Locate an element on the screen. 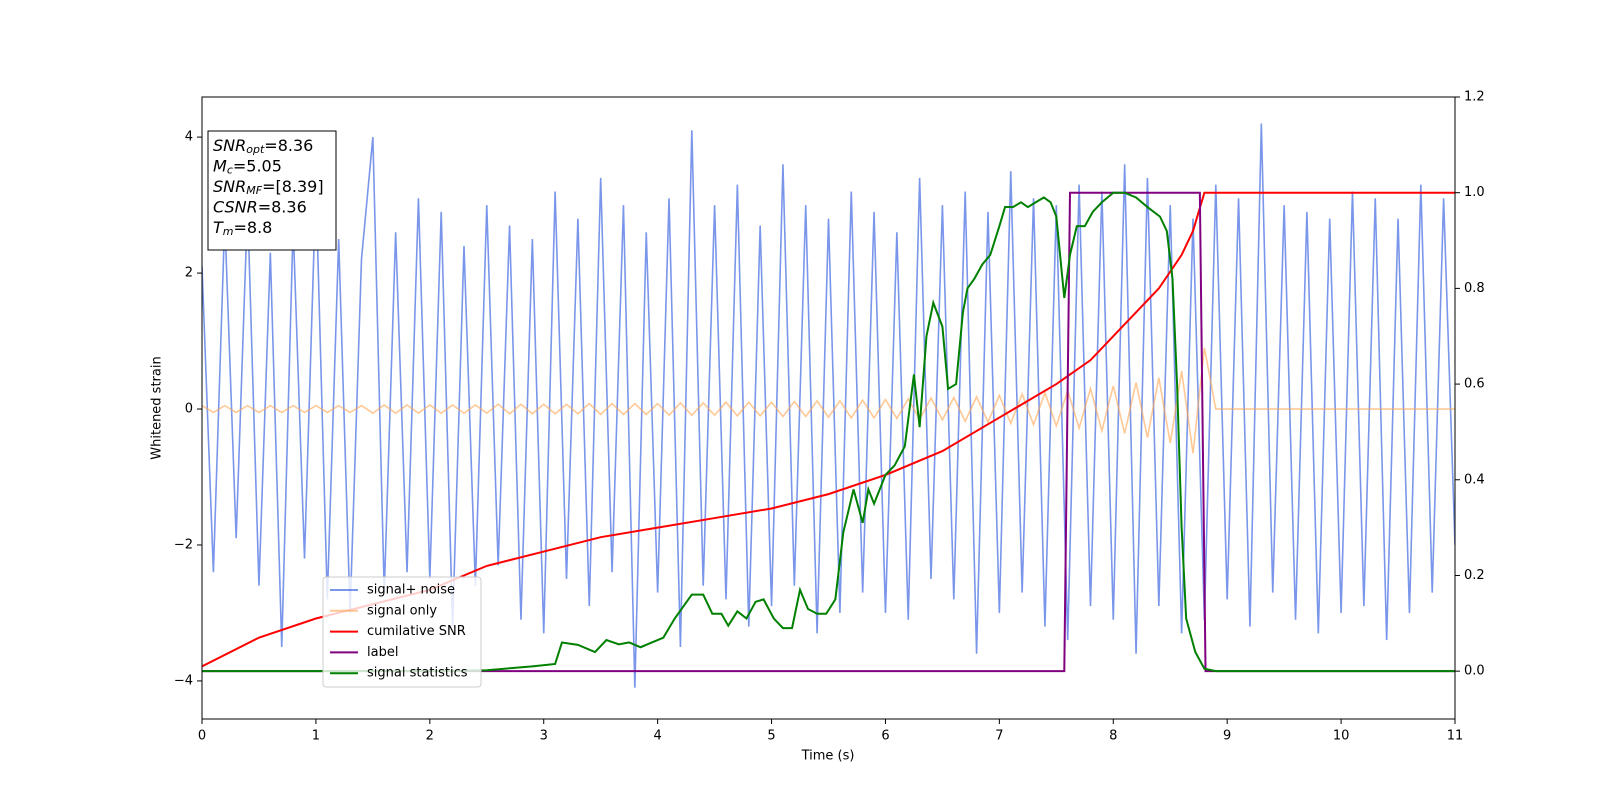  x-tick-label: 8 is located at coordinates (1113, 736).